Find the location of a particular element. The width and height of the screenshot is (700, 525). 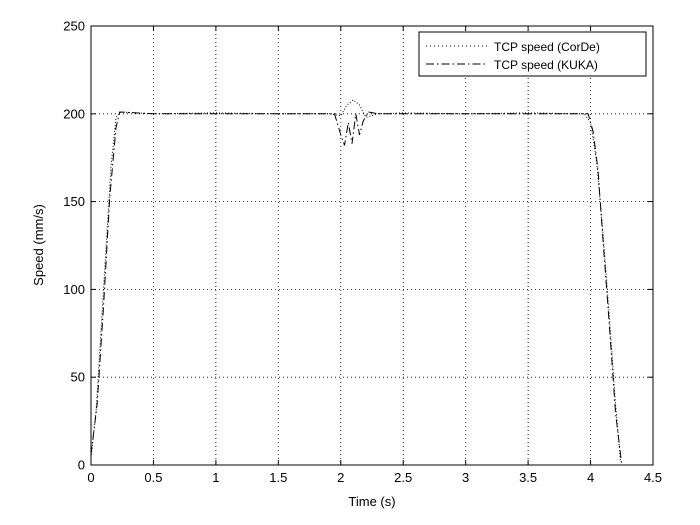

legend-box is located at coordinates (532, 54).